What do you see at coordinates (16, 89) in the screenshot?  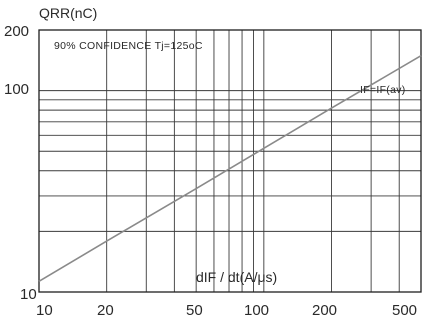 I see `y-tick-label-100: 100` at bounding box center [16, 89].